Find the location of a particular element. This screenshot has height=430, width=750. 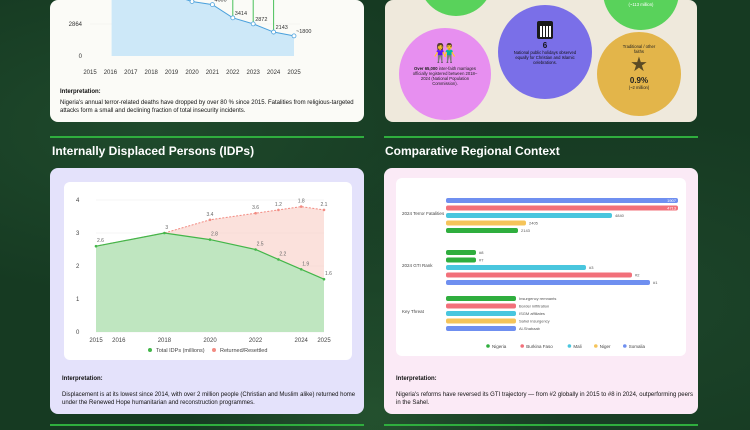

x-tick-label: 2025 is located at coordinates (294, 73).